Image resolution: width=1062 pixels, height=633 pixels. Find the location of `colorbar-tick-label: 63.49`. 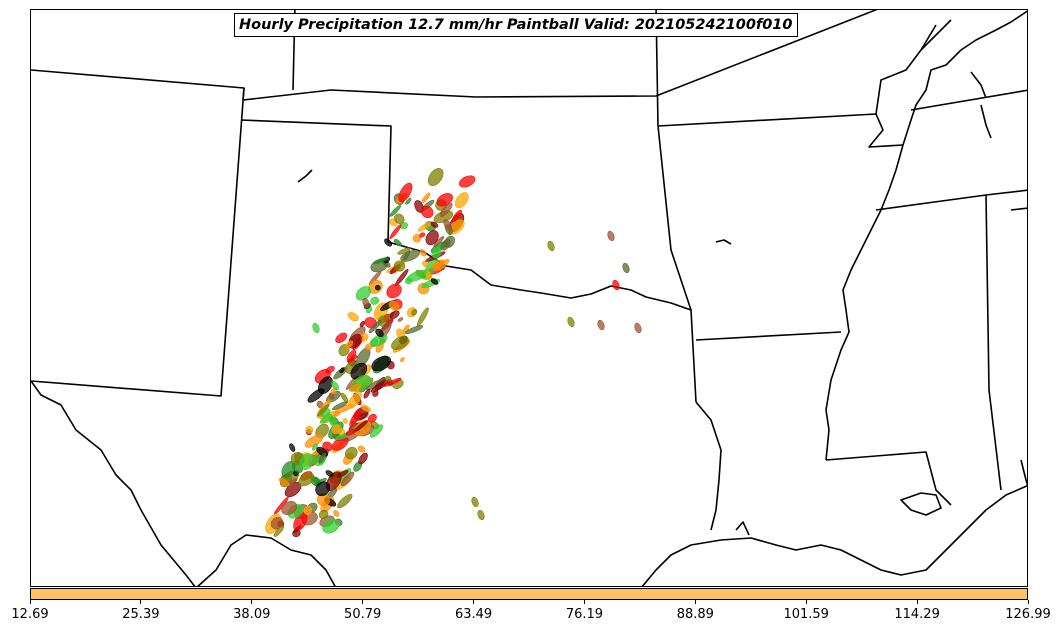

colorbar-tick-label: 63.49 is located at coordinates (473, 614).